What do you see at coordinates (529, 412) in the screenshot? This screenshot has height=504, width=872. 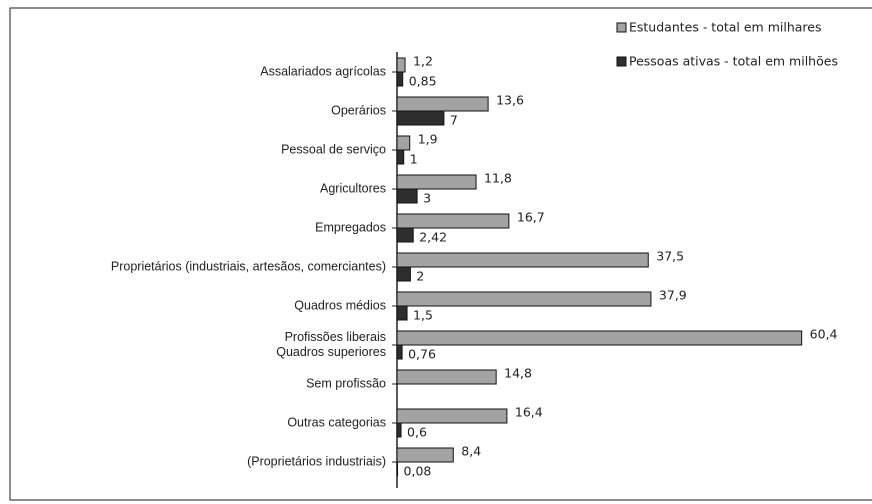 I see `value-label: 16,4` at bounding box center [529, 412].